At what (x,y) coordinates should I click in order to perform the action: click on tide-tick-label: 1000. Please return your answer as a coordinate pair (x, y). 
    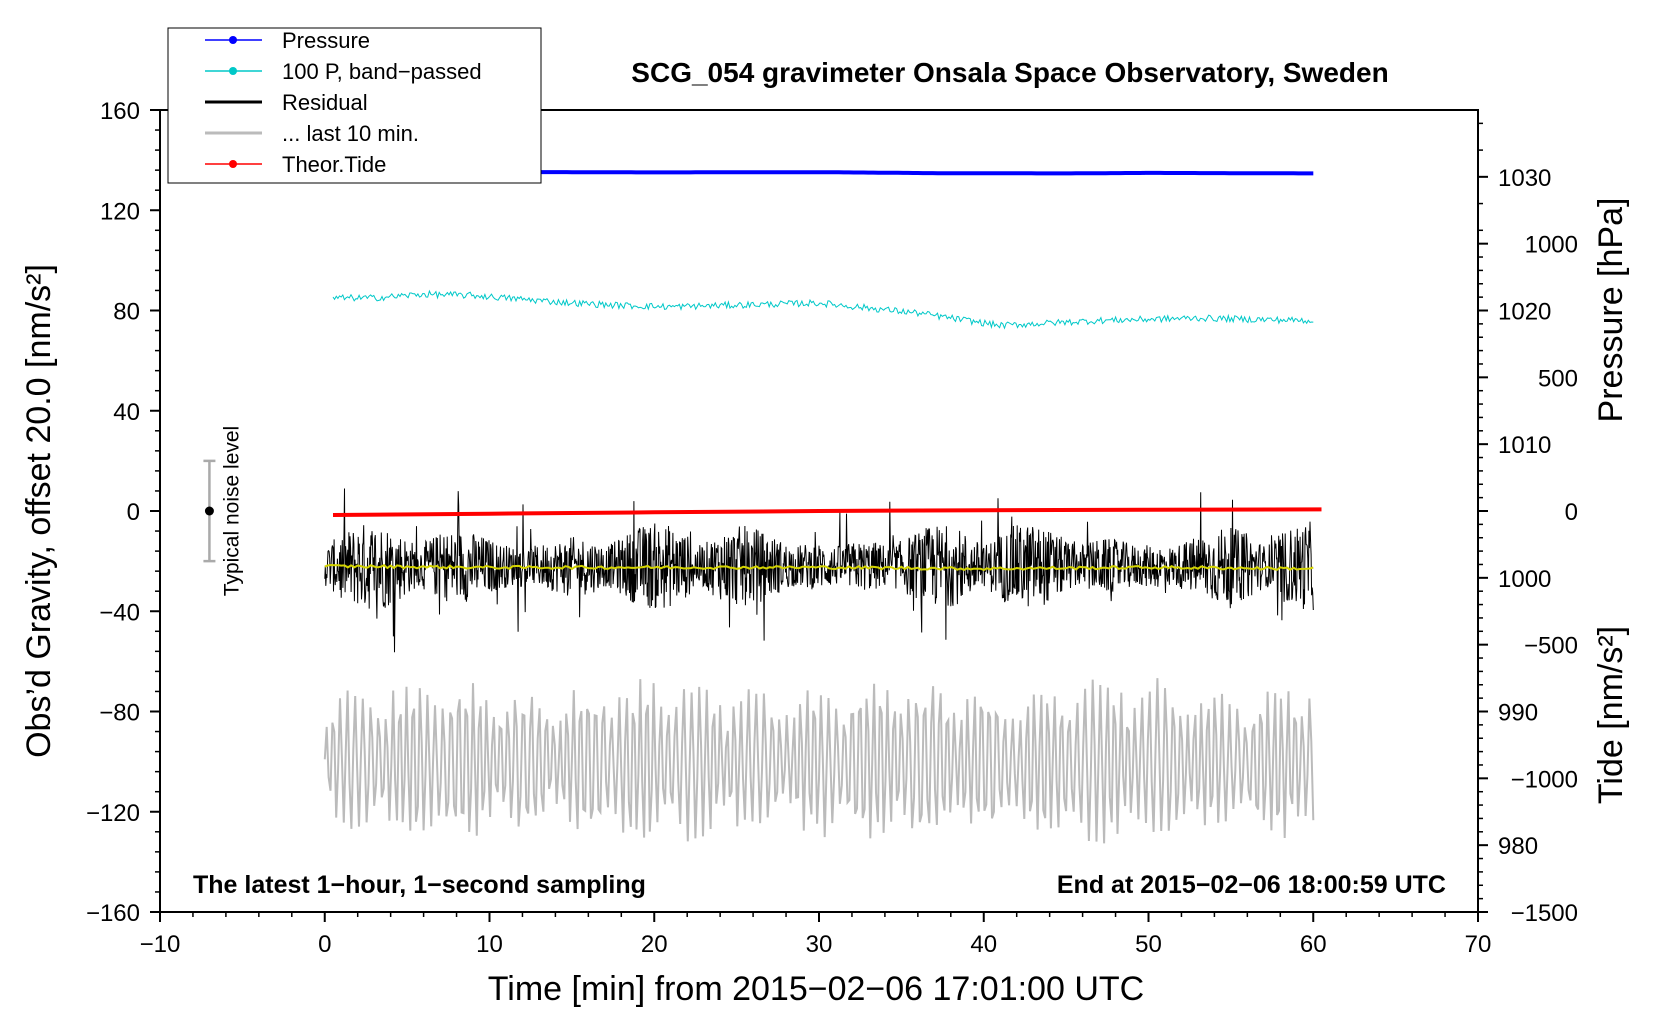
    Looking at the image, I should click on (1551, 245).